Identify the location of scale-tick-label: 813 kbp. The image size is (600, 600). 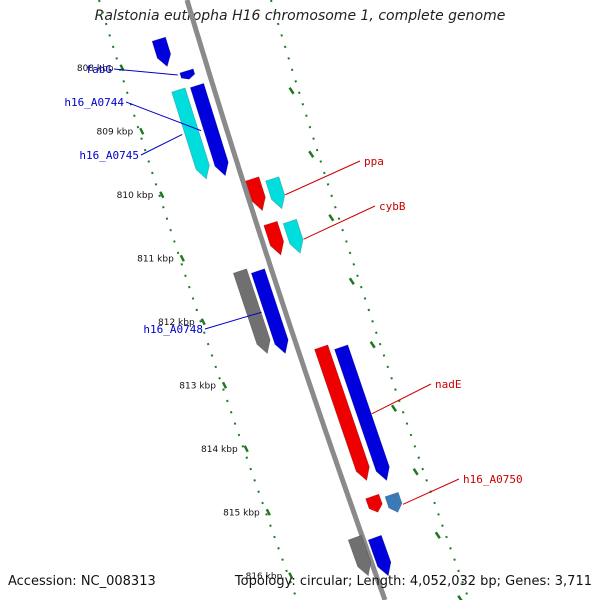
(197, 386).